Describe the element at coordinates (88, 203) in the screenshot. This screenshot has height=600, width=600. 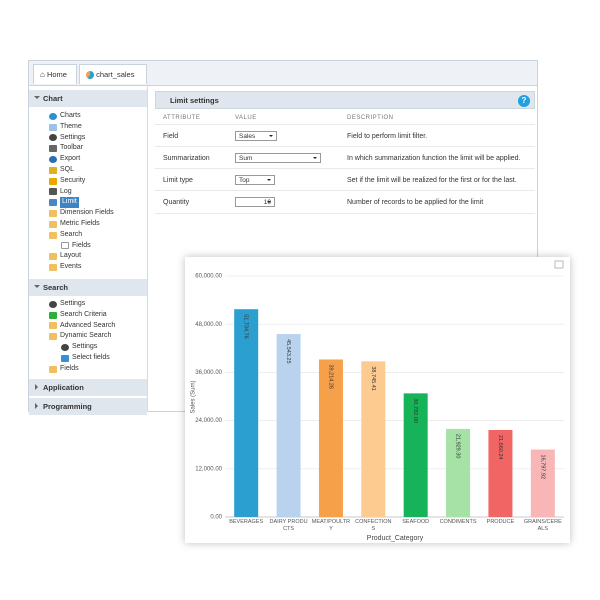
I see `tree-item-selected: Limit` at that location.